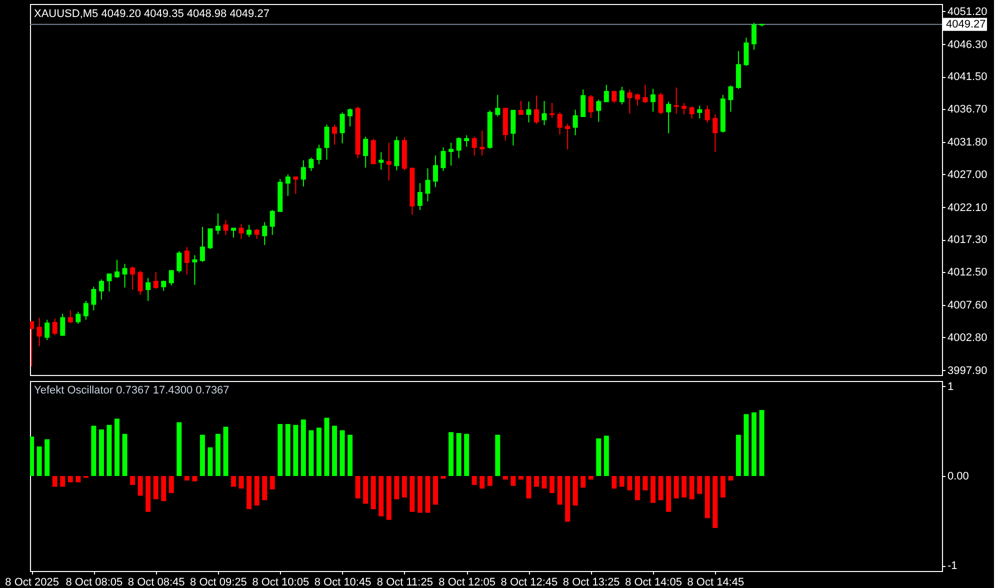 The width and height of the screenshot is (1000, 588). I want to click on chart-title: Yefekt Oscillator 0.7367 17.4300 0.7367, so click(132, 390).